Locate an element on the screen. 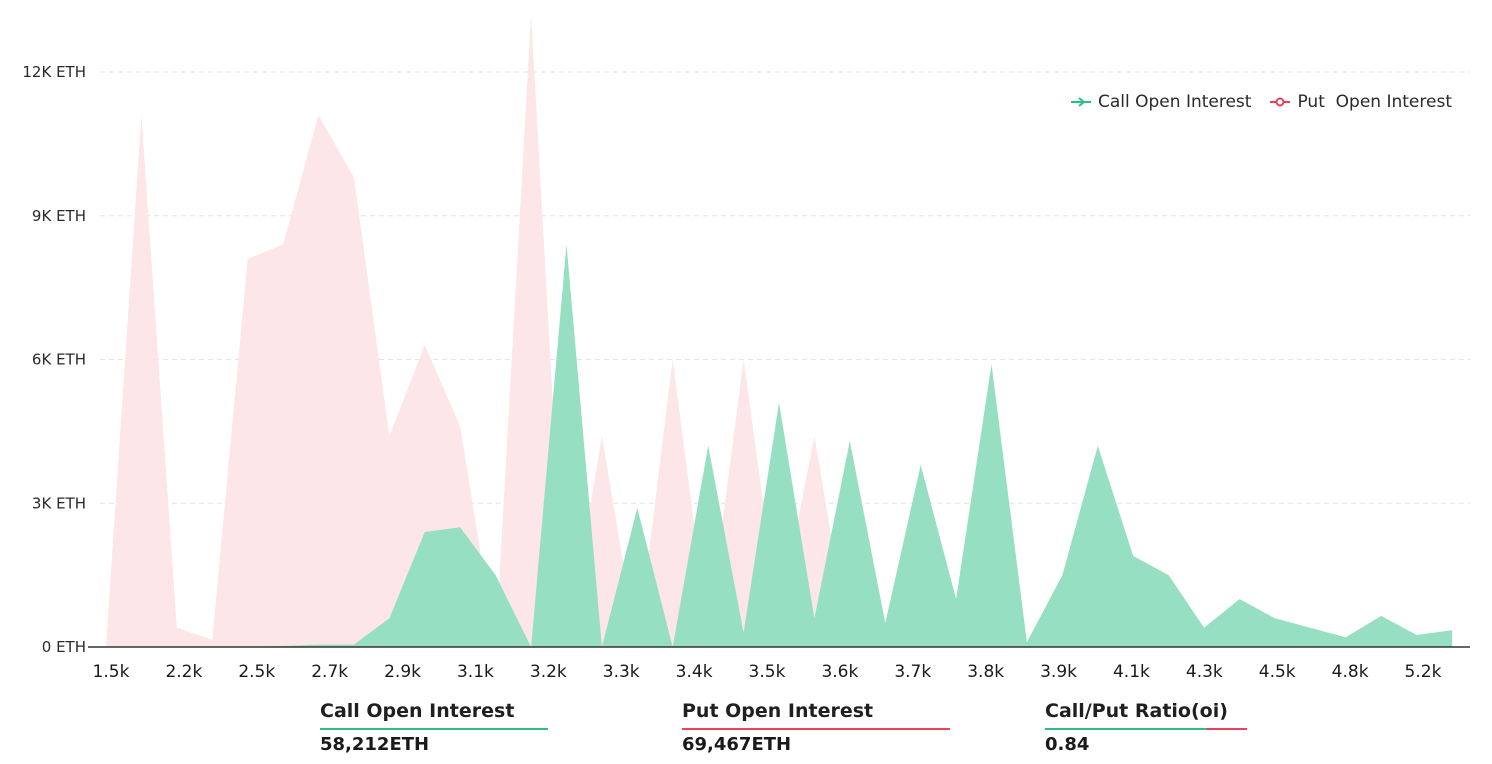 The width and height of the screenshot is (1492, 764). y-tick-label: 9K ETH is located at coordinates (59, 216).